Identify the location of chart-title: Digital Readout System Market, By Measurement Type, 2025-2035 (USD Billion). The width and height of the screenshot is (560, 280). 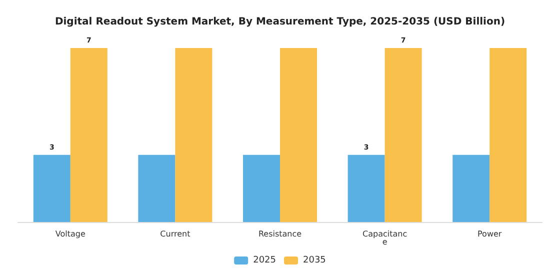
(280, 22).